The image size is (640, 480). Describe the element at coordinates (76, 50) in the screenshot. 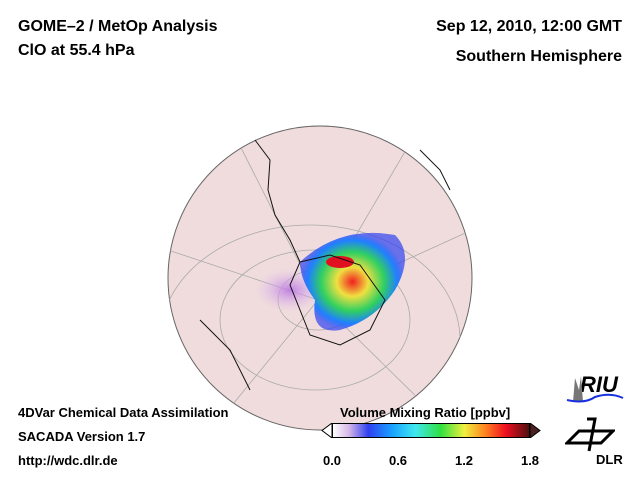

I see `species-level: ClO at 55.4 hPa` at that location.